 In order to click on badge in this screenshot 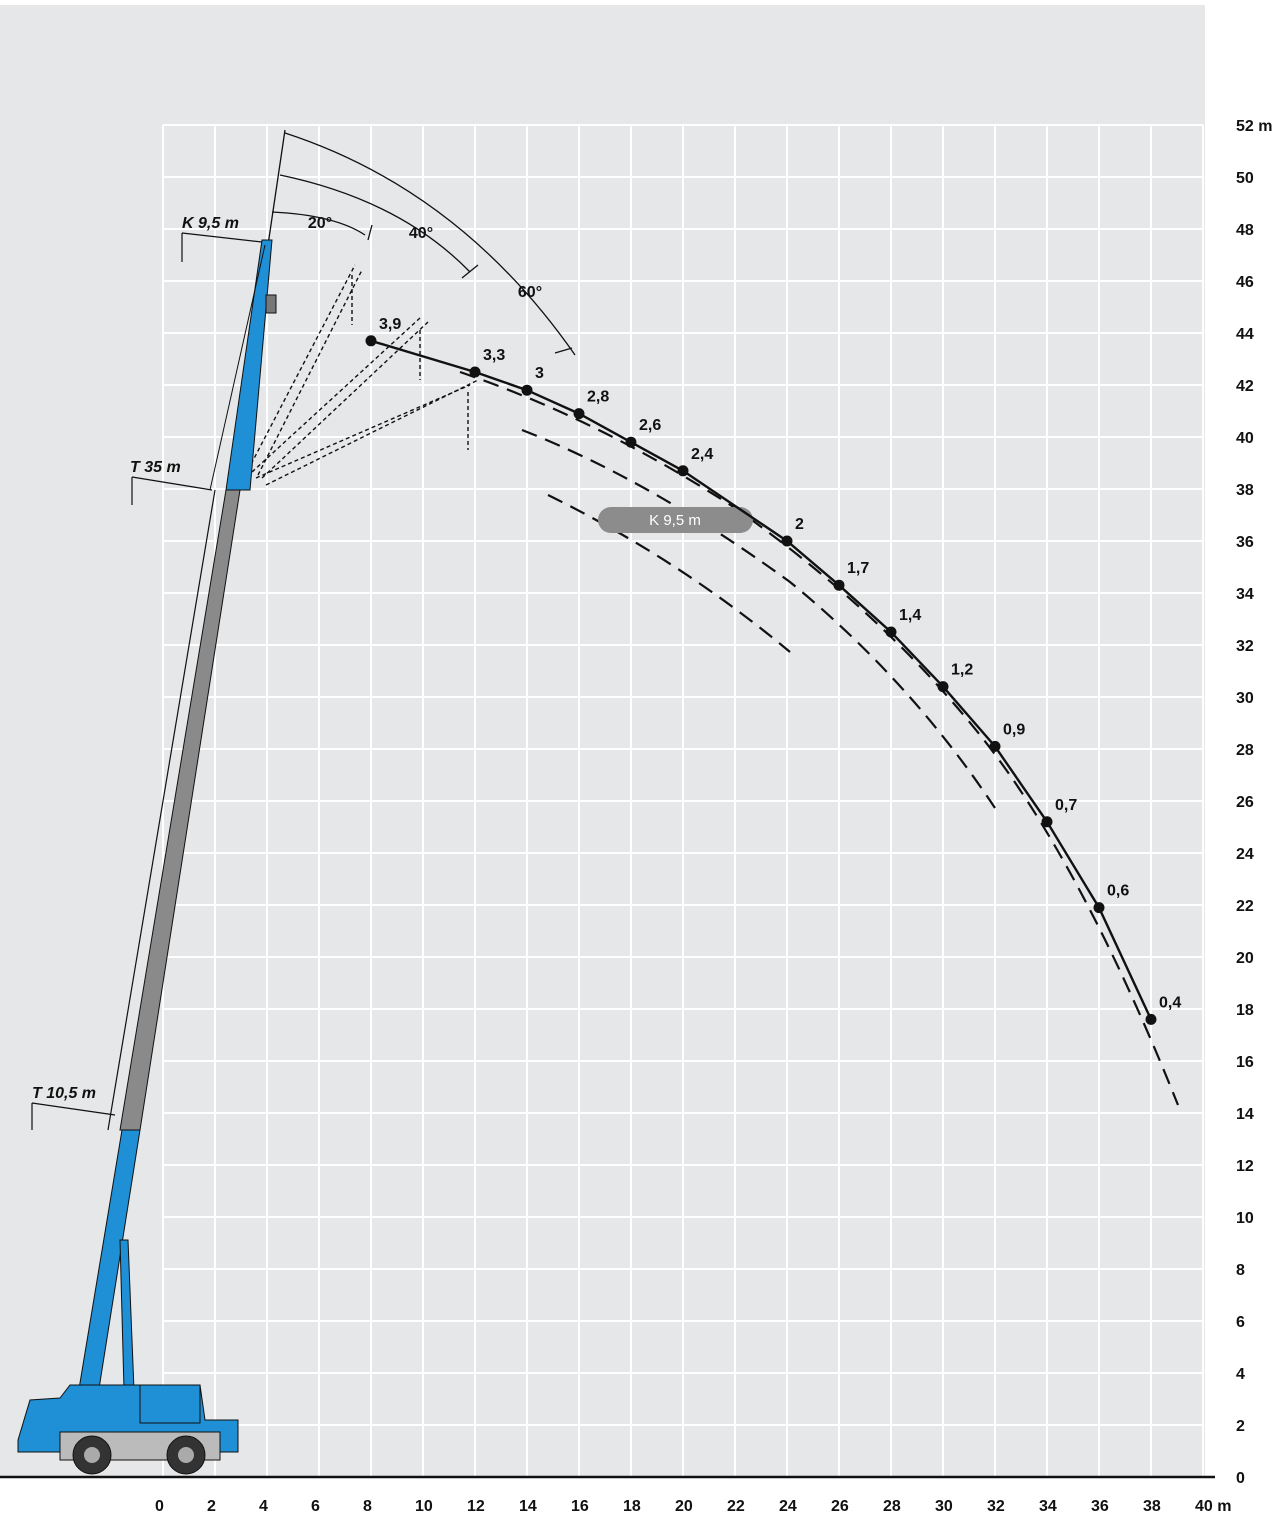, I will do `click(675, 520)`.